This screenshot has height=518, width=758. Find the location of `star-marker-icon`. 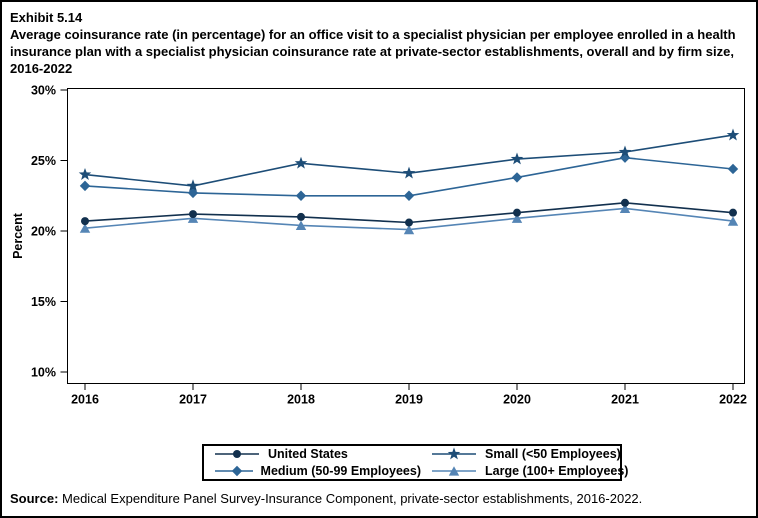

star-marker-icon is located at coordinates (454, 453).